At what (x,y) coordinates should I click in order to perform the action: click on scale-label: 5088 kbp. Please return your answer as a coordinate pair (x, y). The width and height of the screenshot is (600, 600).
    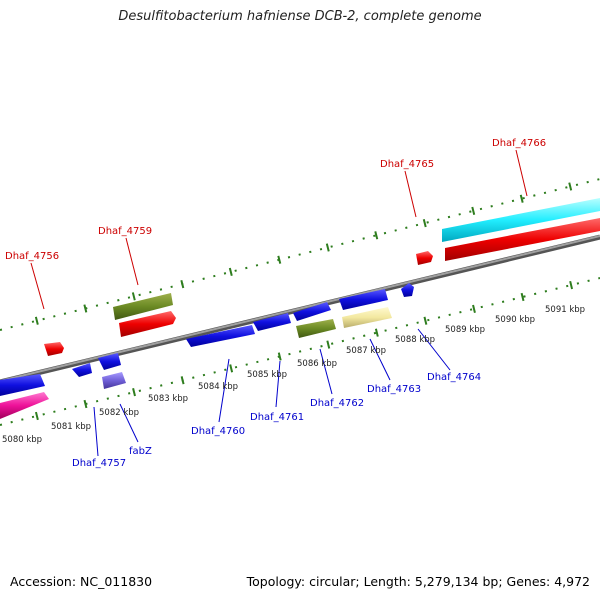
    Looking at the image, I should click on (415, 340).